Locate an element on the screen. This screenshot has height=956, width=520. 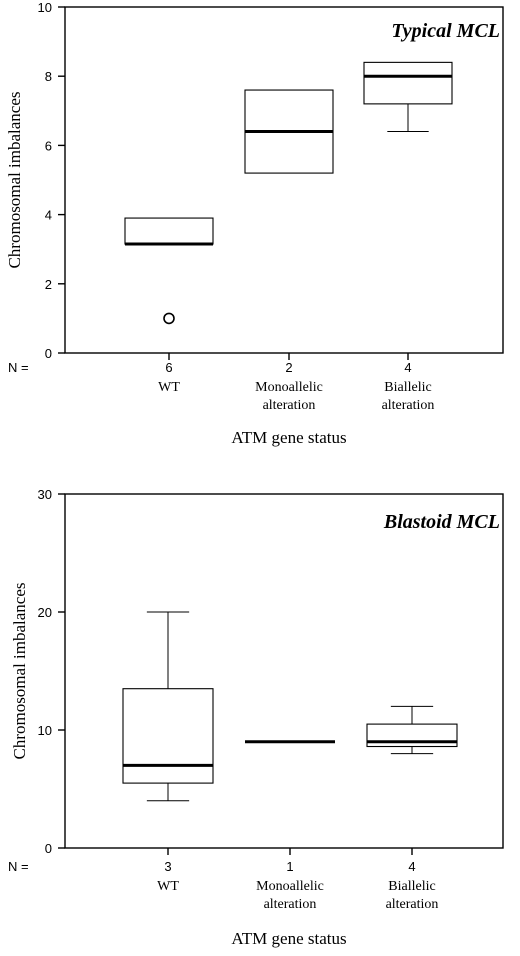
group-n-label: 3 is located at coordinates (167, 866).